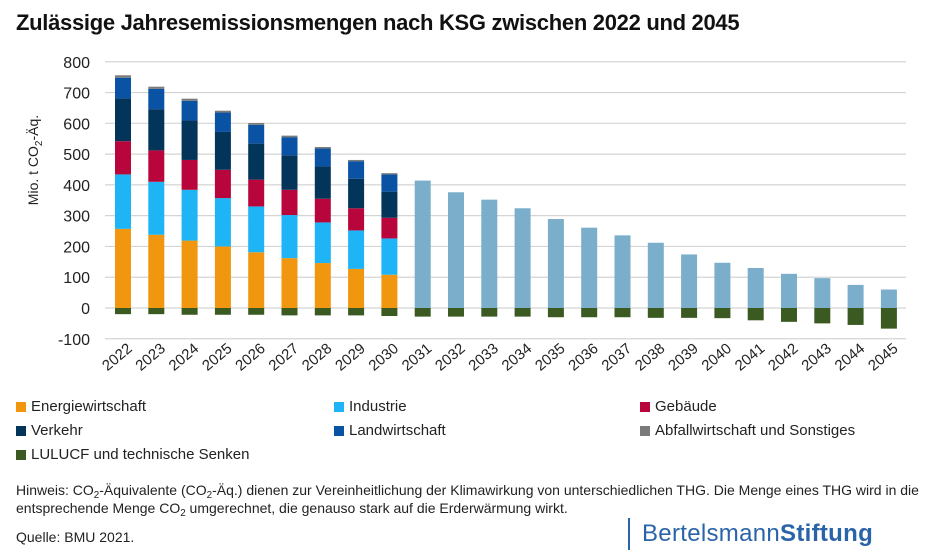  What do you see at coordinates (822, 316) in the screenshot?
I see `bar-segment-lulucf-und-technische-senken-2043` at bounding box center [822, 316].